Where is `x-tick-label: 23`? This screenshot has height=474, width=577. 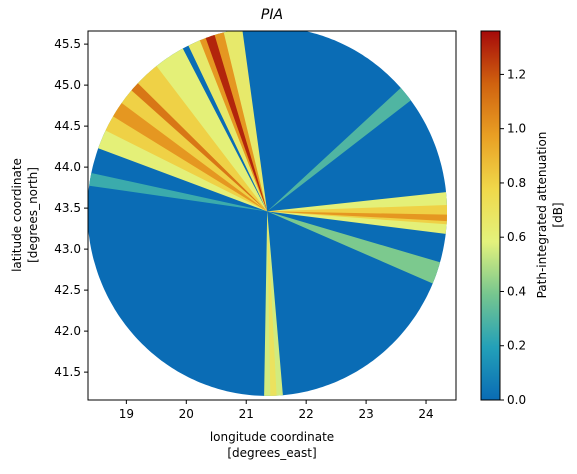
x-tick-label: 23 is located at coordinates (365, 414).